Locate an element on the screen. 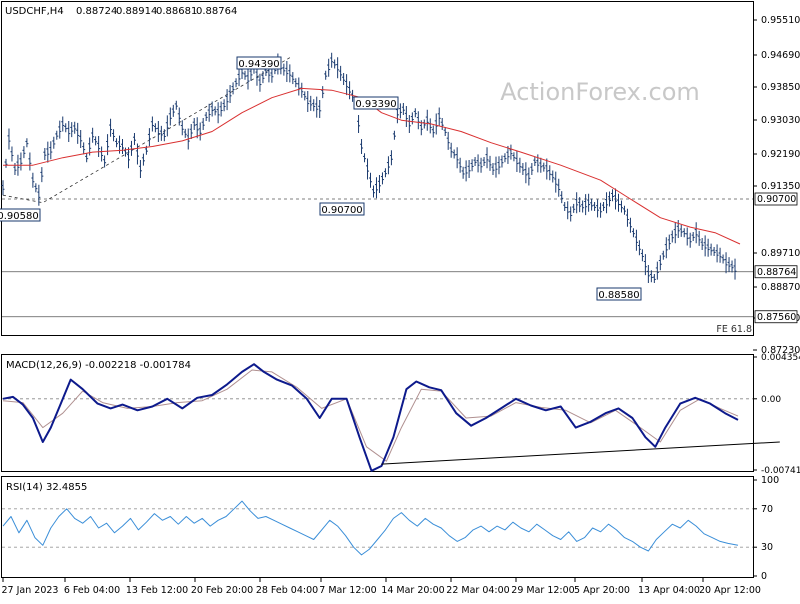  x-tick-label: 20 Feb 20:00 is located at coordinates (222, 590).